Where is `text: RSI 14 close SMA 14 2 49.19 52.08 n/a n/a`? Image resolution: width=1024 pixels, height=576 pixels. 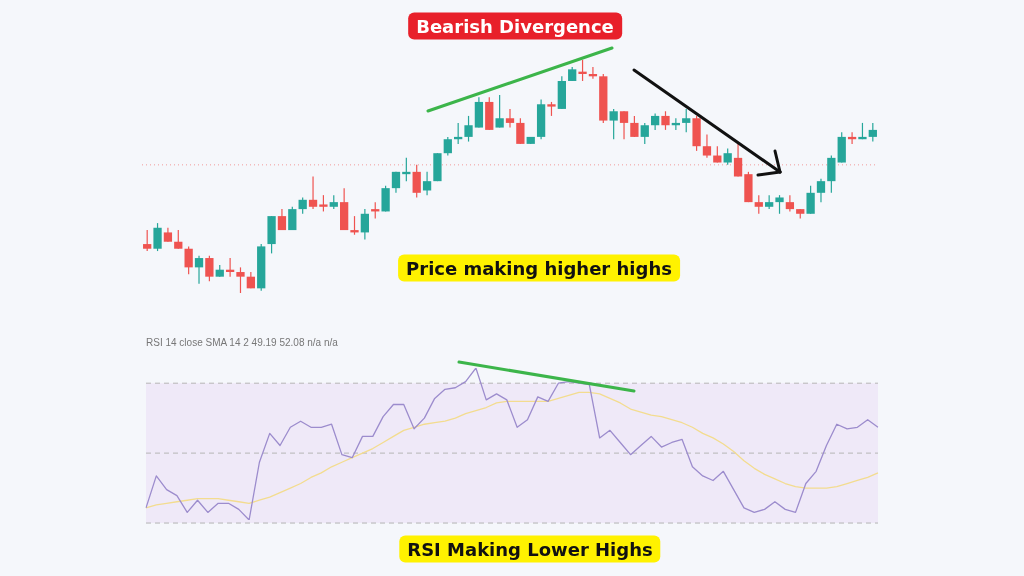
text: RSI 14 close SMA 14 2 49.19 52.08 n/a n/a is located at coordinates (242, 342).